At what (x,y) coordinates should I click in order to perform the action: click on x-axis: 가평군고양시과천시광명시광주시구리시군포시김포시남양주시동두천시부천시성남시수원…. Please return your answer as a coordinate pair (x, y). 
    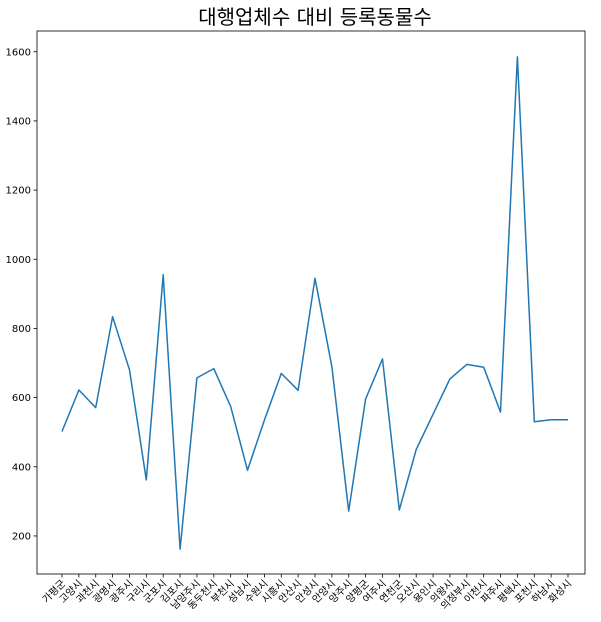
    Looking at the image, I should click on (307, 593).